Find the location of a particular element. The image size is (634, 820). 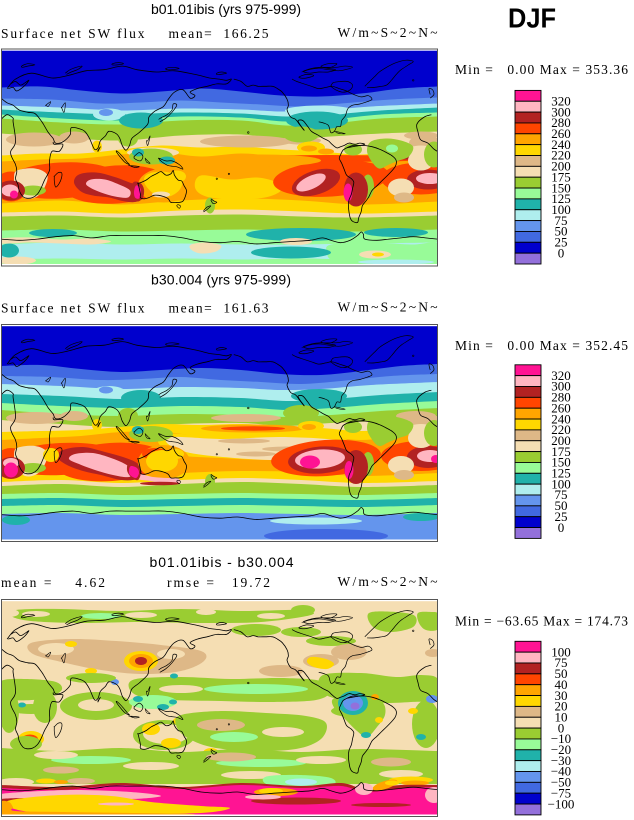

svg-text: 30 is located at coordinates (561, 695).